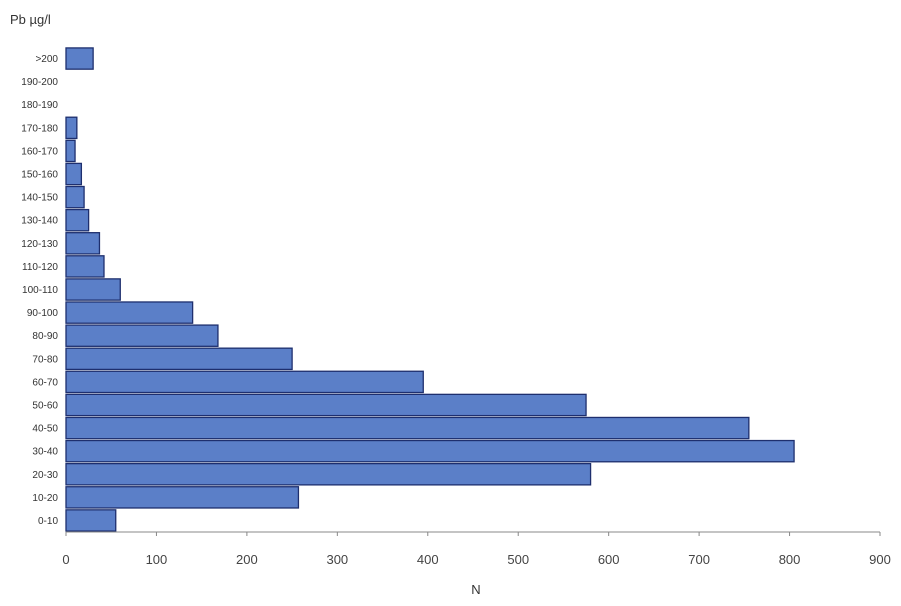 The image size is (901, 606). I want to click on x-tick-label: 400, so click(428, 559).